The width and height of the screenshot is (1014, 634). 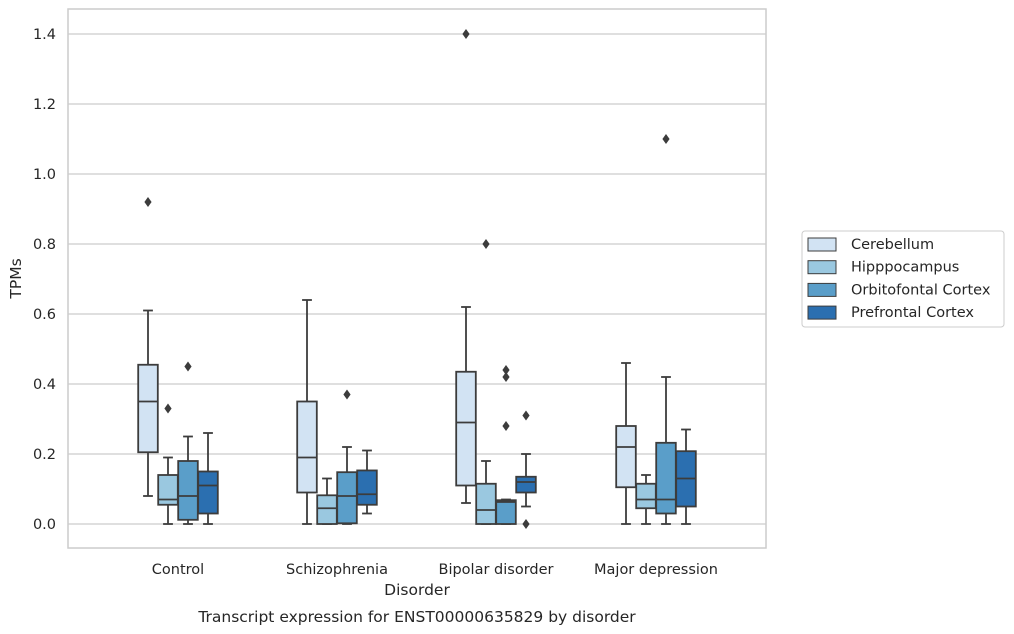 What do you see at coordinates (44, 455) in the screenshot?
I see `y-tick-label: 0.2` at bounding box center [44, 455].